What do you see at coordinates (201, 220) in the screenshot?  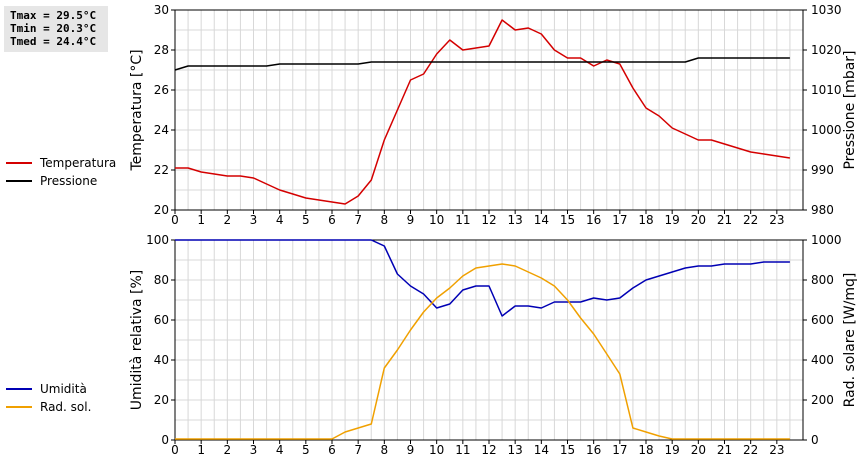 I see `chart1-xtick-label: 1` at bounding box center [201, 220].